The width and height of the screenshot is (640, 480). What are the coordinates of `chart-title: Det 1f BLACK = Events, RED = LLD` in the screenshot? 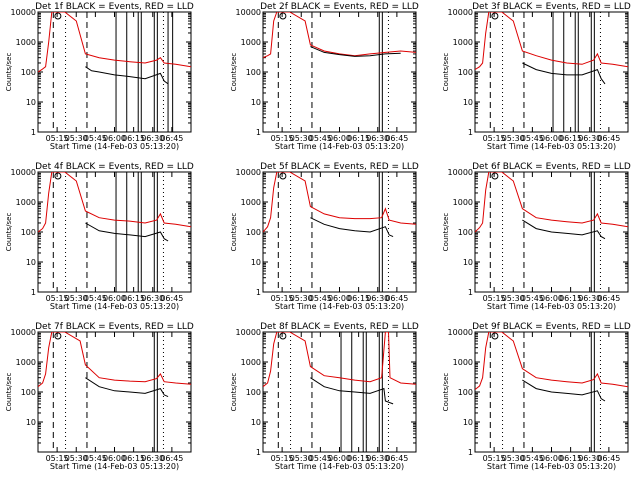 It's located at (114, 7).